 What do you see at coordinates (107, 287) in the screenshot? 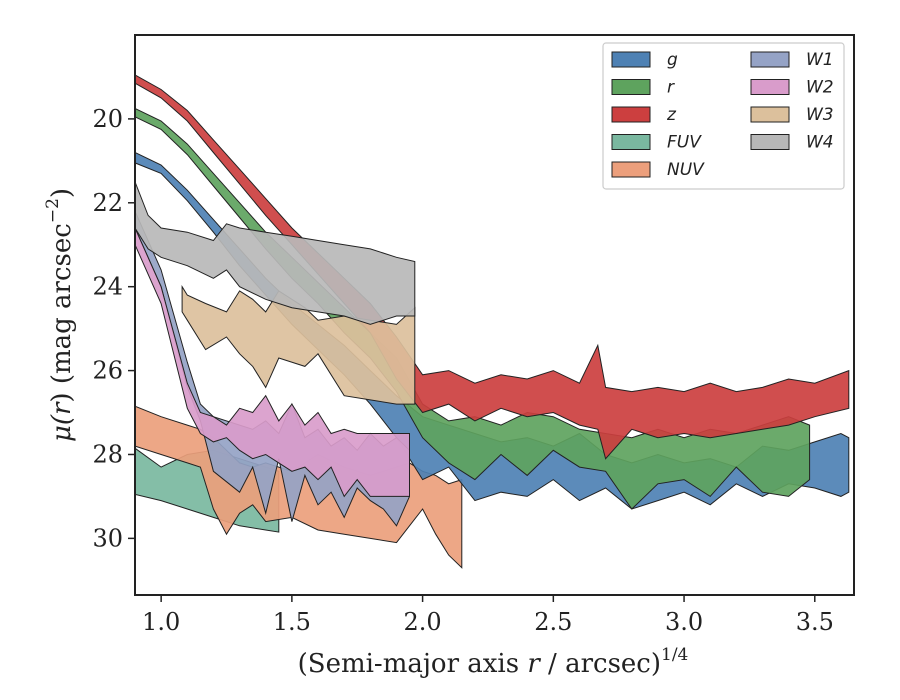
I see `y-tick-label: 24` at bounding box center [107, 287].